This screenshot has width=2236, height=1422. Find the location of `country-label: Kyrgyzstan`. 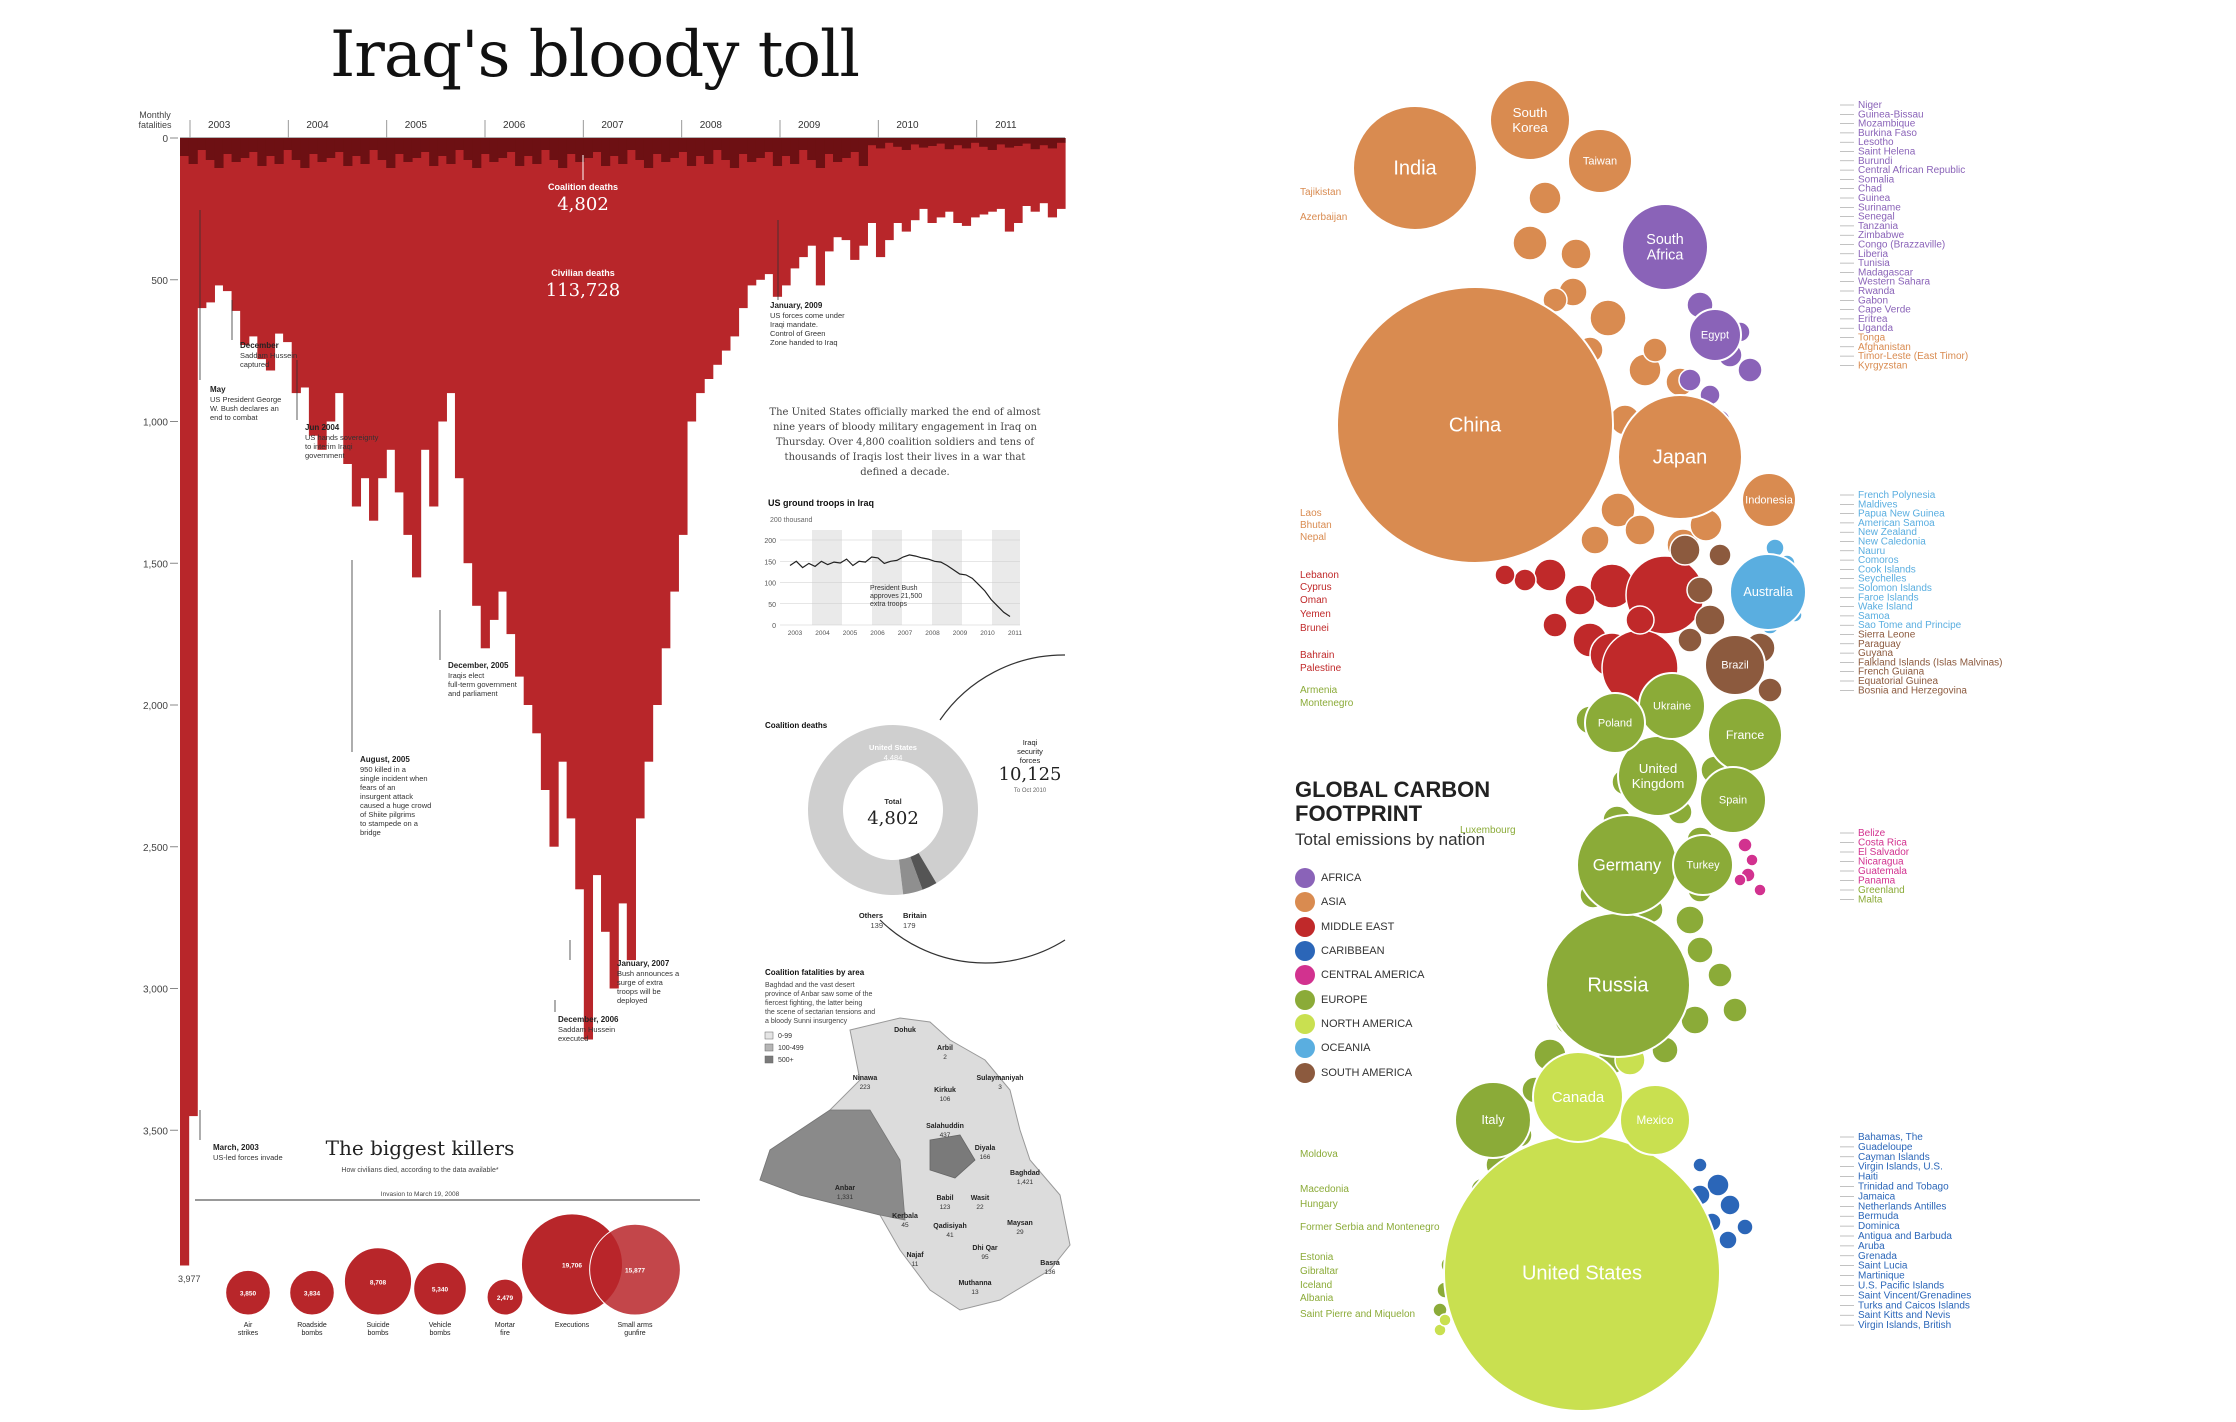

country-label: Kyrgyzstan is located at coordinates (1882, 365).